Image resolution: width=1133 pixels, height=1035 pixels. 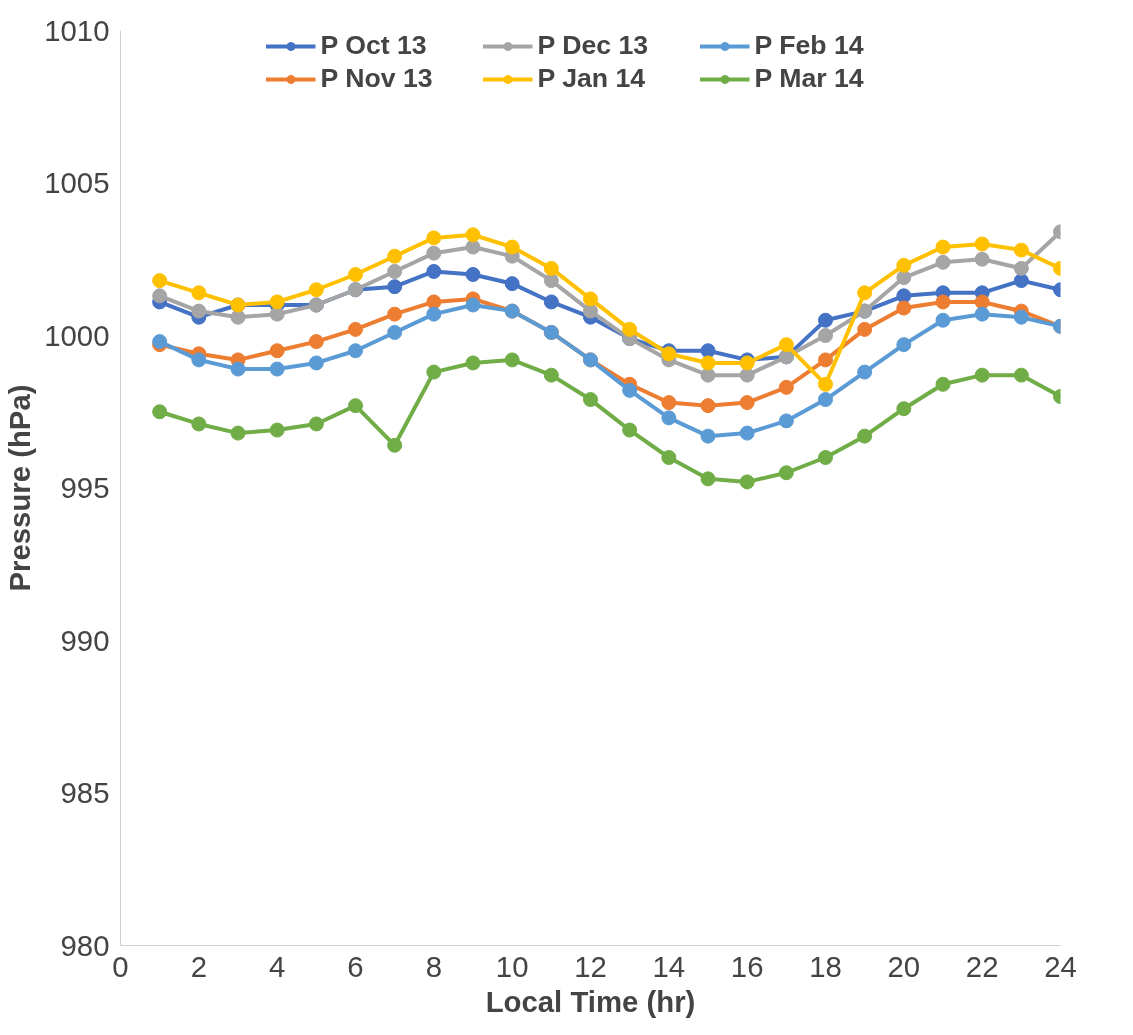 I want to click on y-axis-title: Pressure (hPa), so click(x=20, y=488).